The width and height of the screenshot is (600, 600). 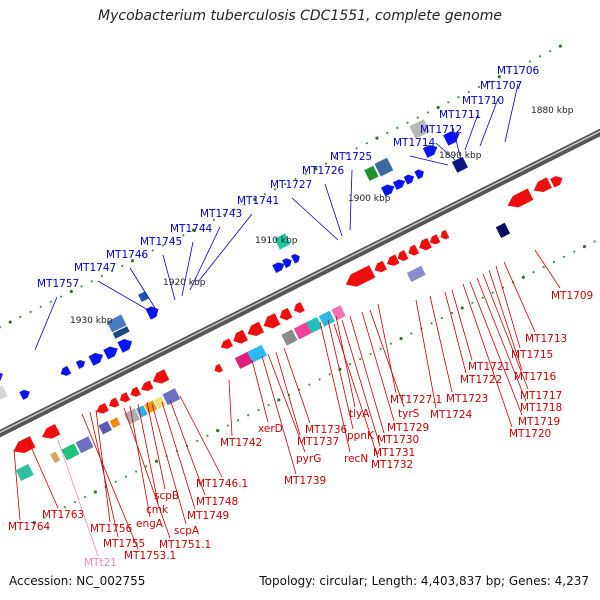 I want to click on gene-label-MT1711: MT1711, so click(x=460, y=115).